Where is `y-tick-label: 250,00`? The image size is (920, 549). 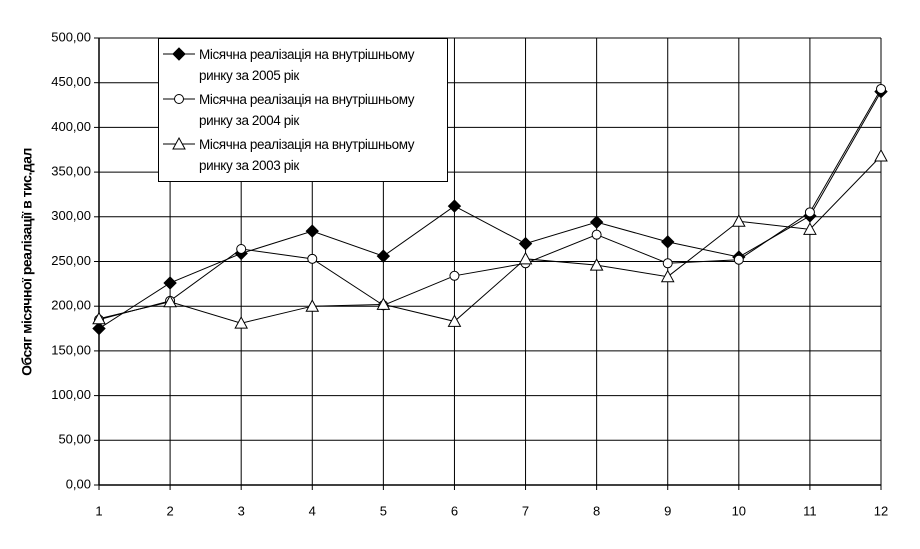 y-tick-label: 250,00 is located at coordinates (71, 260).